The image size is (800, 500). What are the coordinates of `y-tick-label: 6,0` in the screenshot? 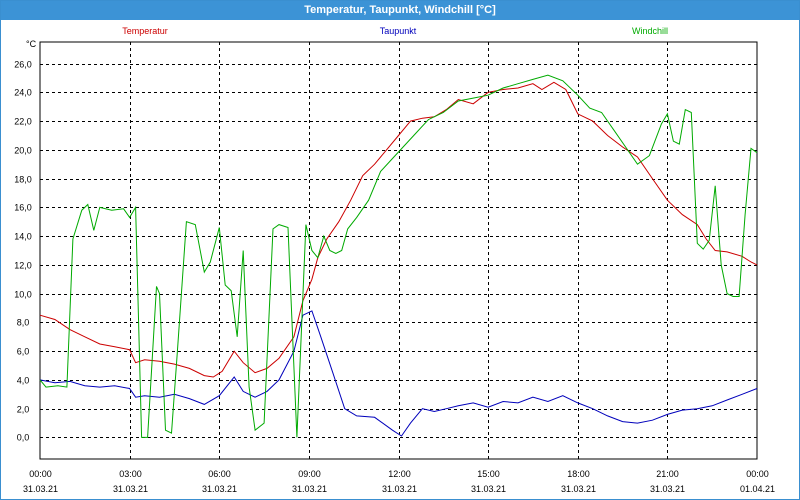 It's located at (23, 352).